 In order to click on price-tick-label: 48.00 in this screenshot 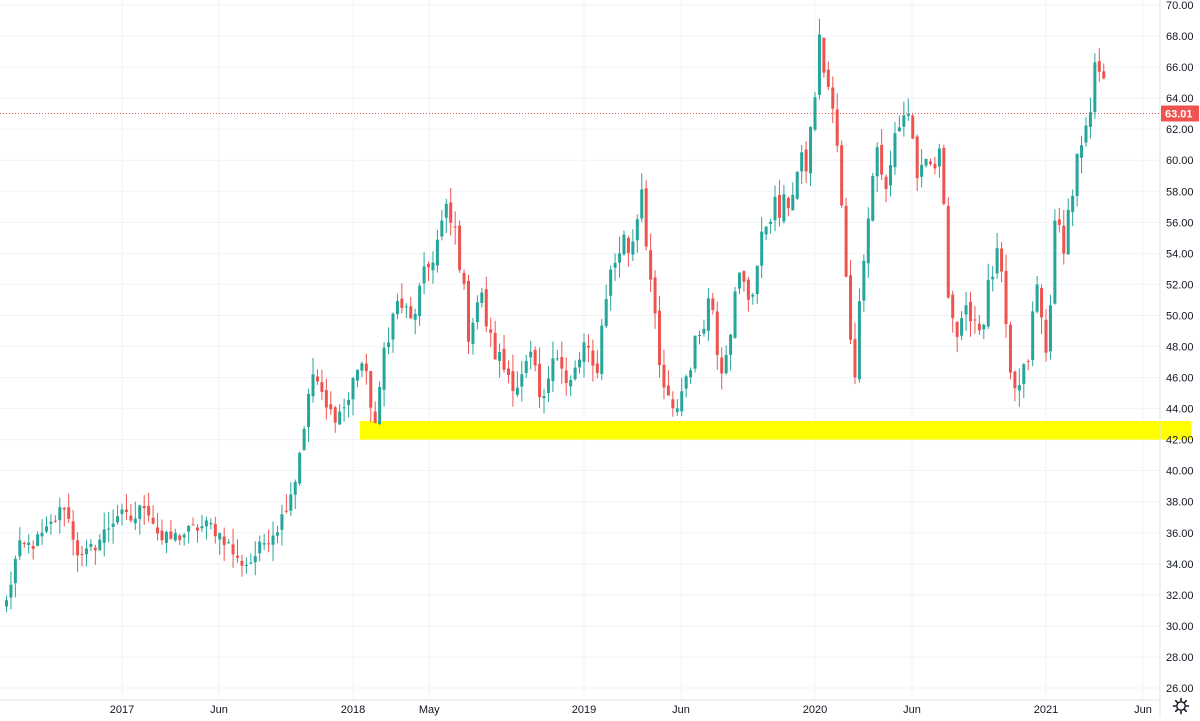, I will do `click(1180, 348)`.